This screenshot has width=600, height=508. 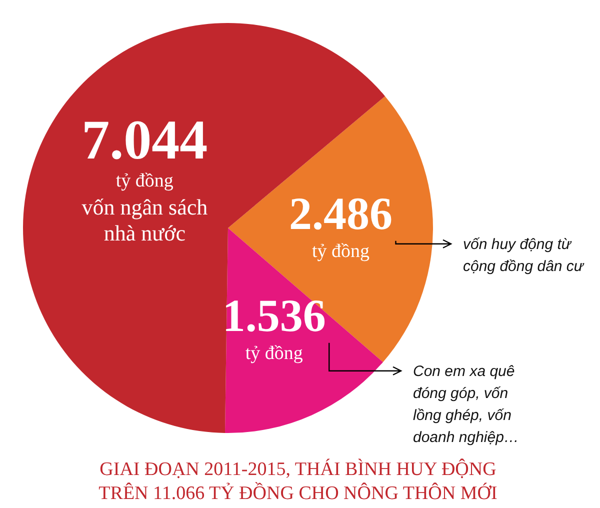 What do you see at coordinates (340, 213) in the screenshot?
I see `data-label: 2.486` at bounding box center [340, 213].